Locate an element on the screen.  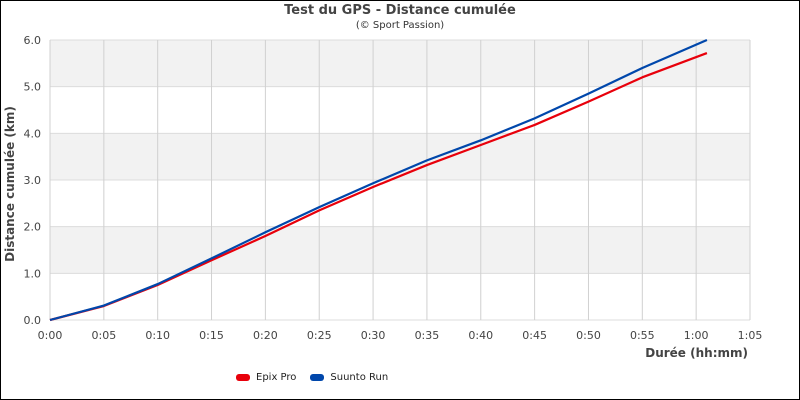
x-tick-label: 0:05 is located at coordinates (103, 335).